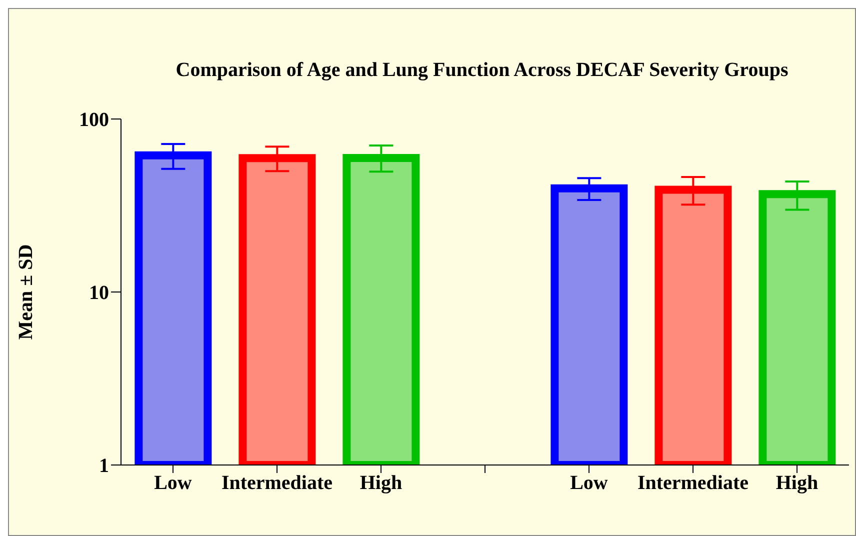 The width and height of the screenshot is (856, 536). Describe the element at coordinates (99, 293) in the screenshot. I see `y-tick-label: 10` at that location.